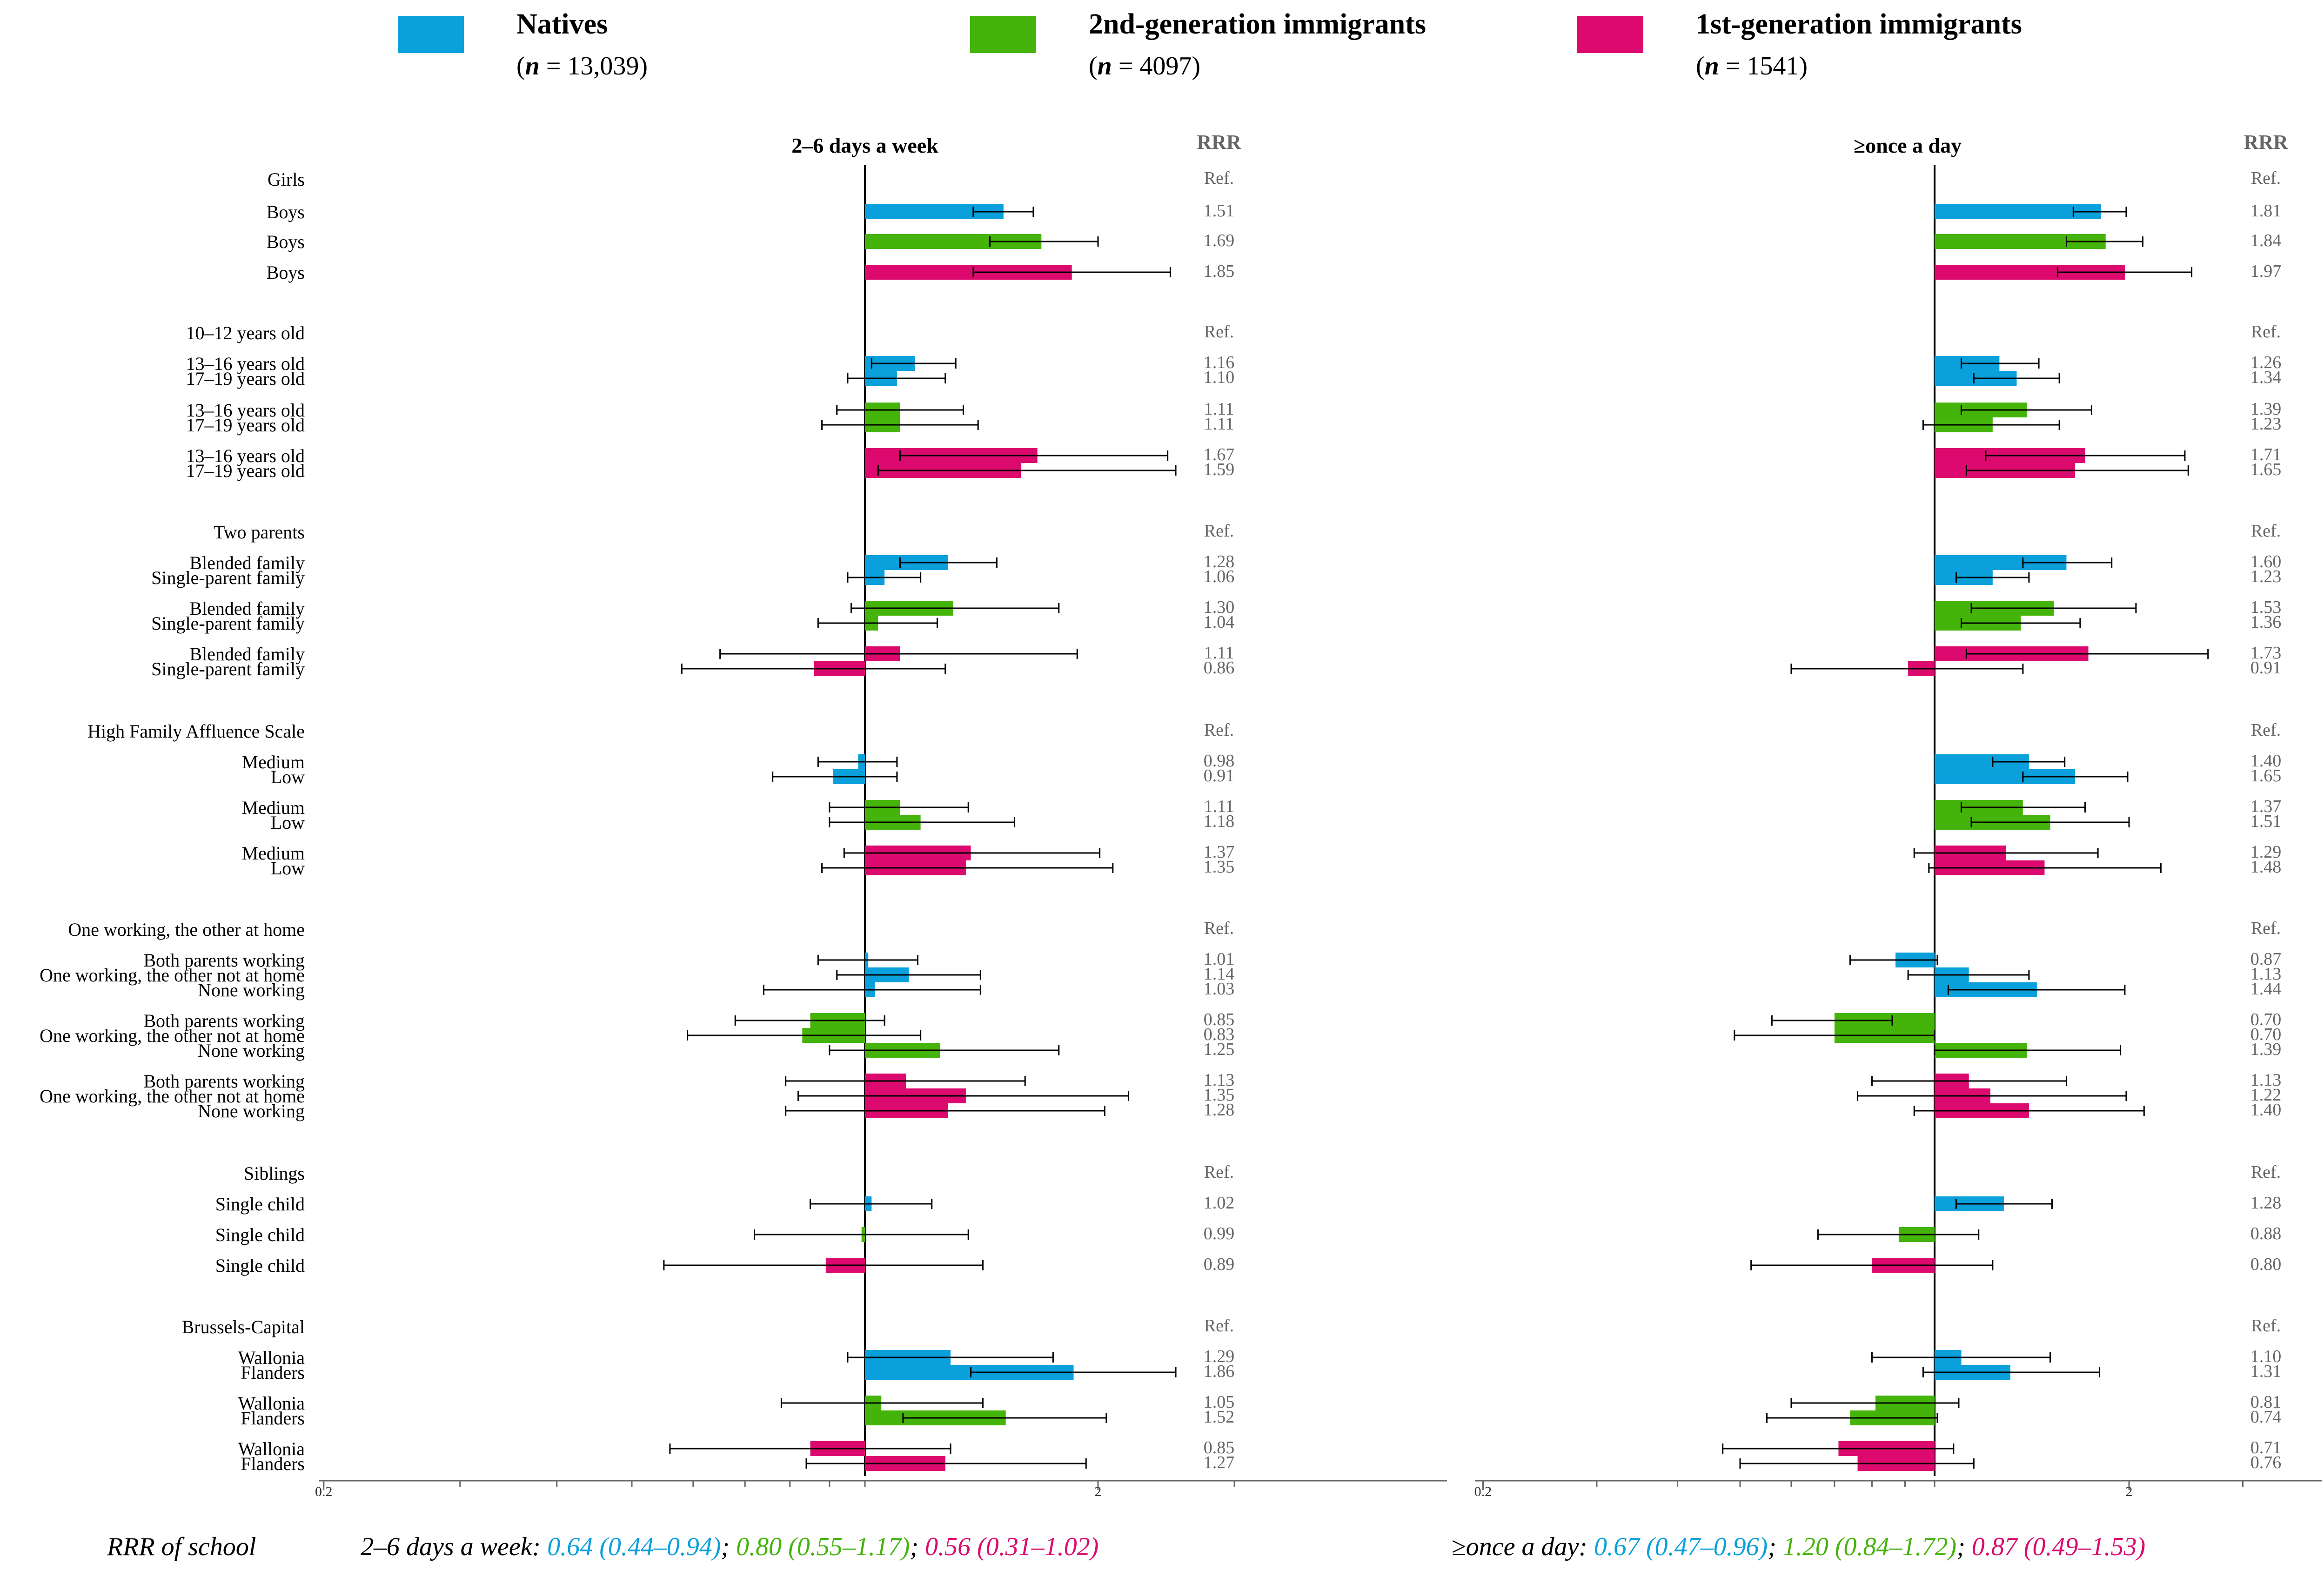  What do you see at coordinates (1219, 776) in the screenshot?
I see `rrr-value: 0.91` at bounding box center [1219, 776].